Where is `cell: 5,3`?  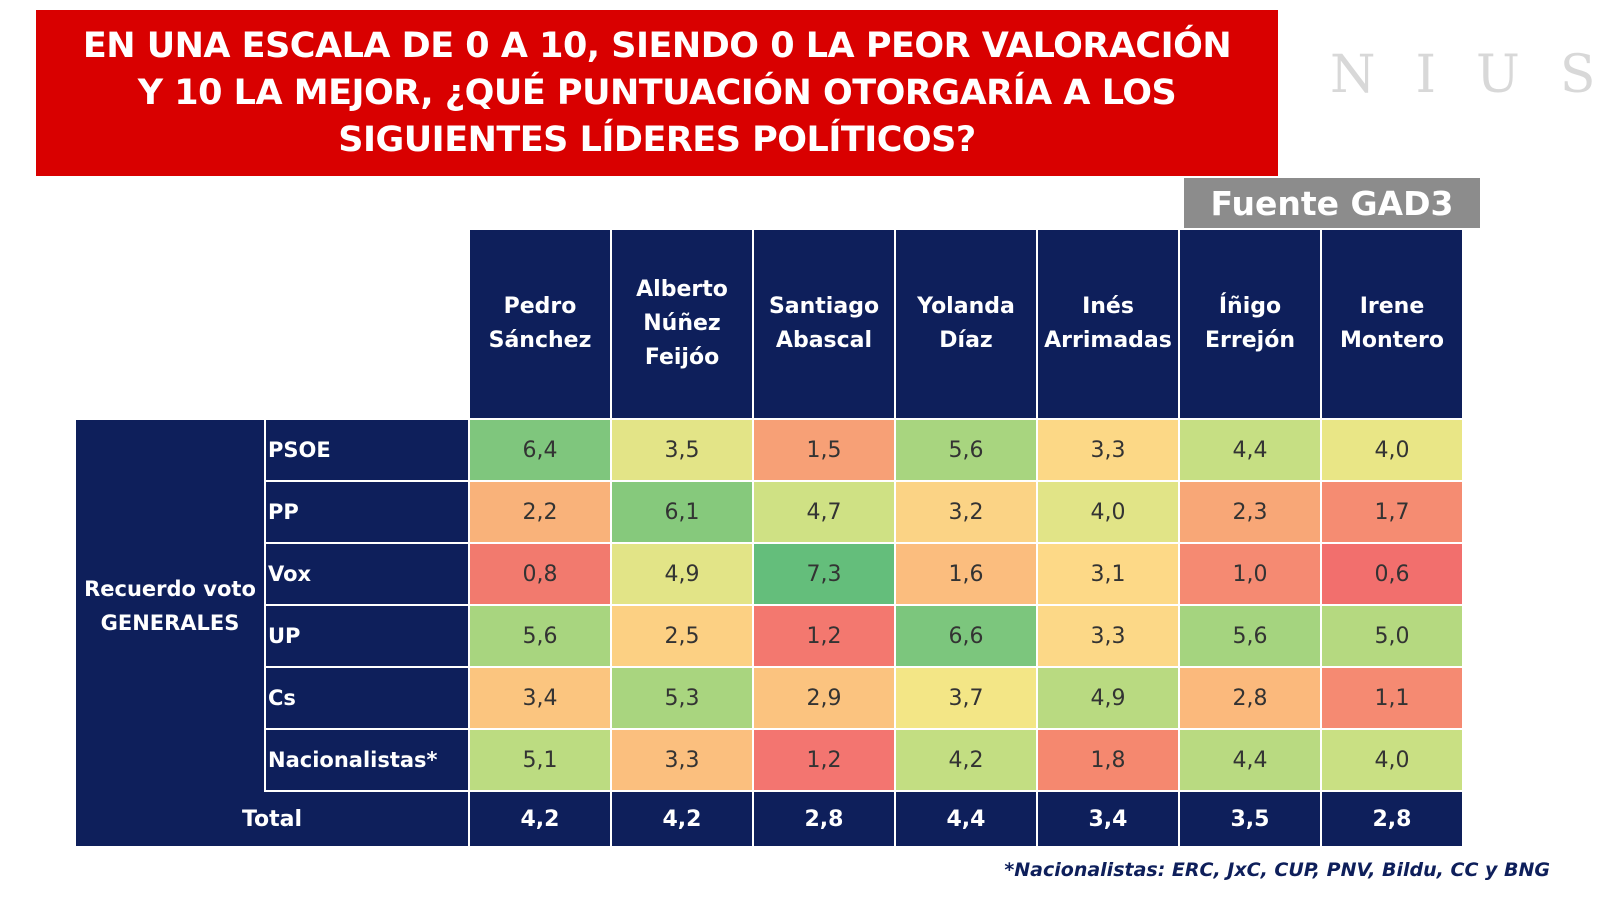
cell: 5,3 is located at coordinates (682, 698).